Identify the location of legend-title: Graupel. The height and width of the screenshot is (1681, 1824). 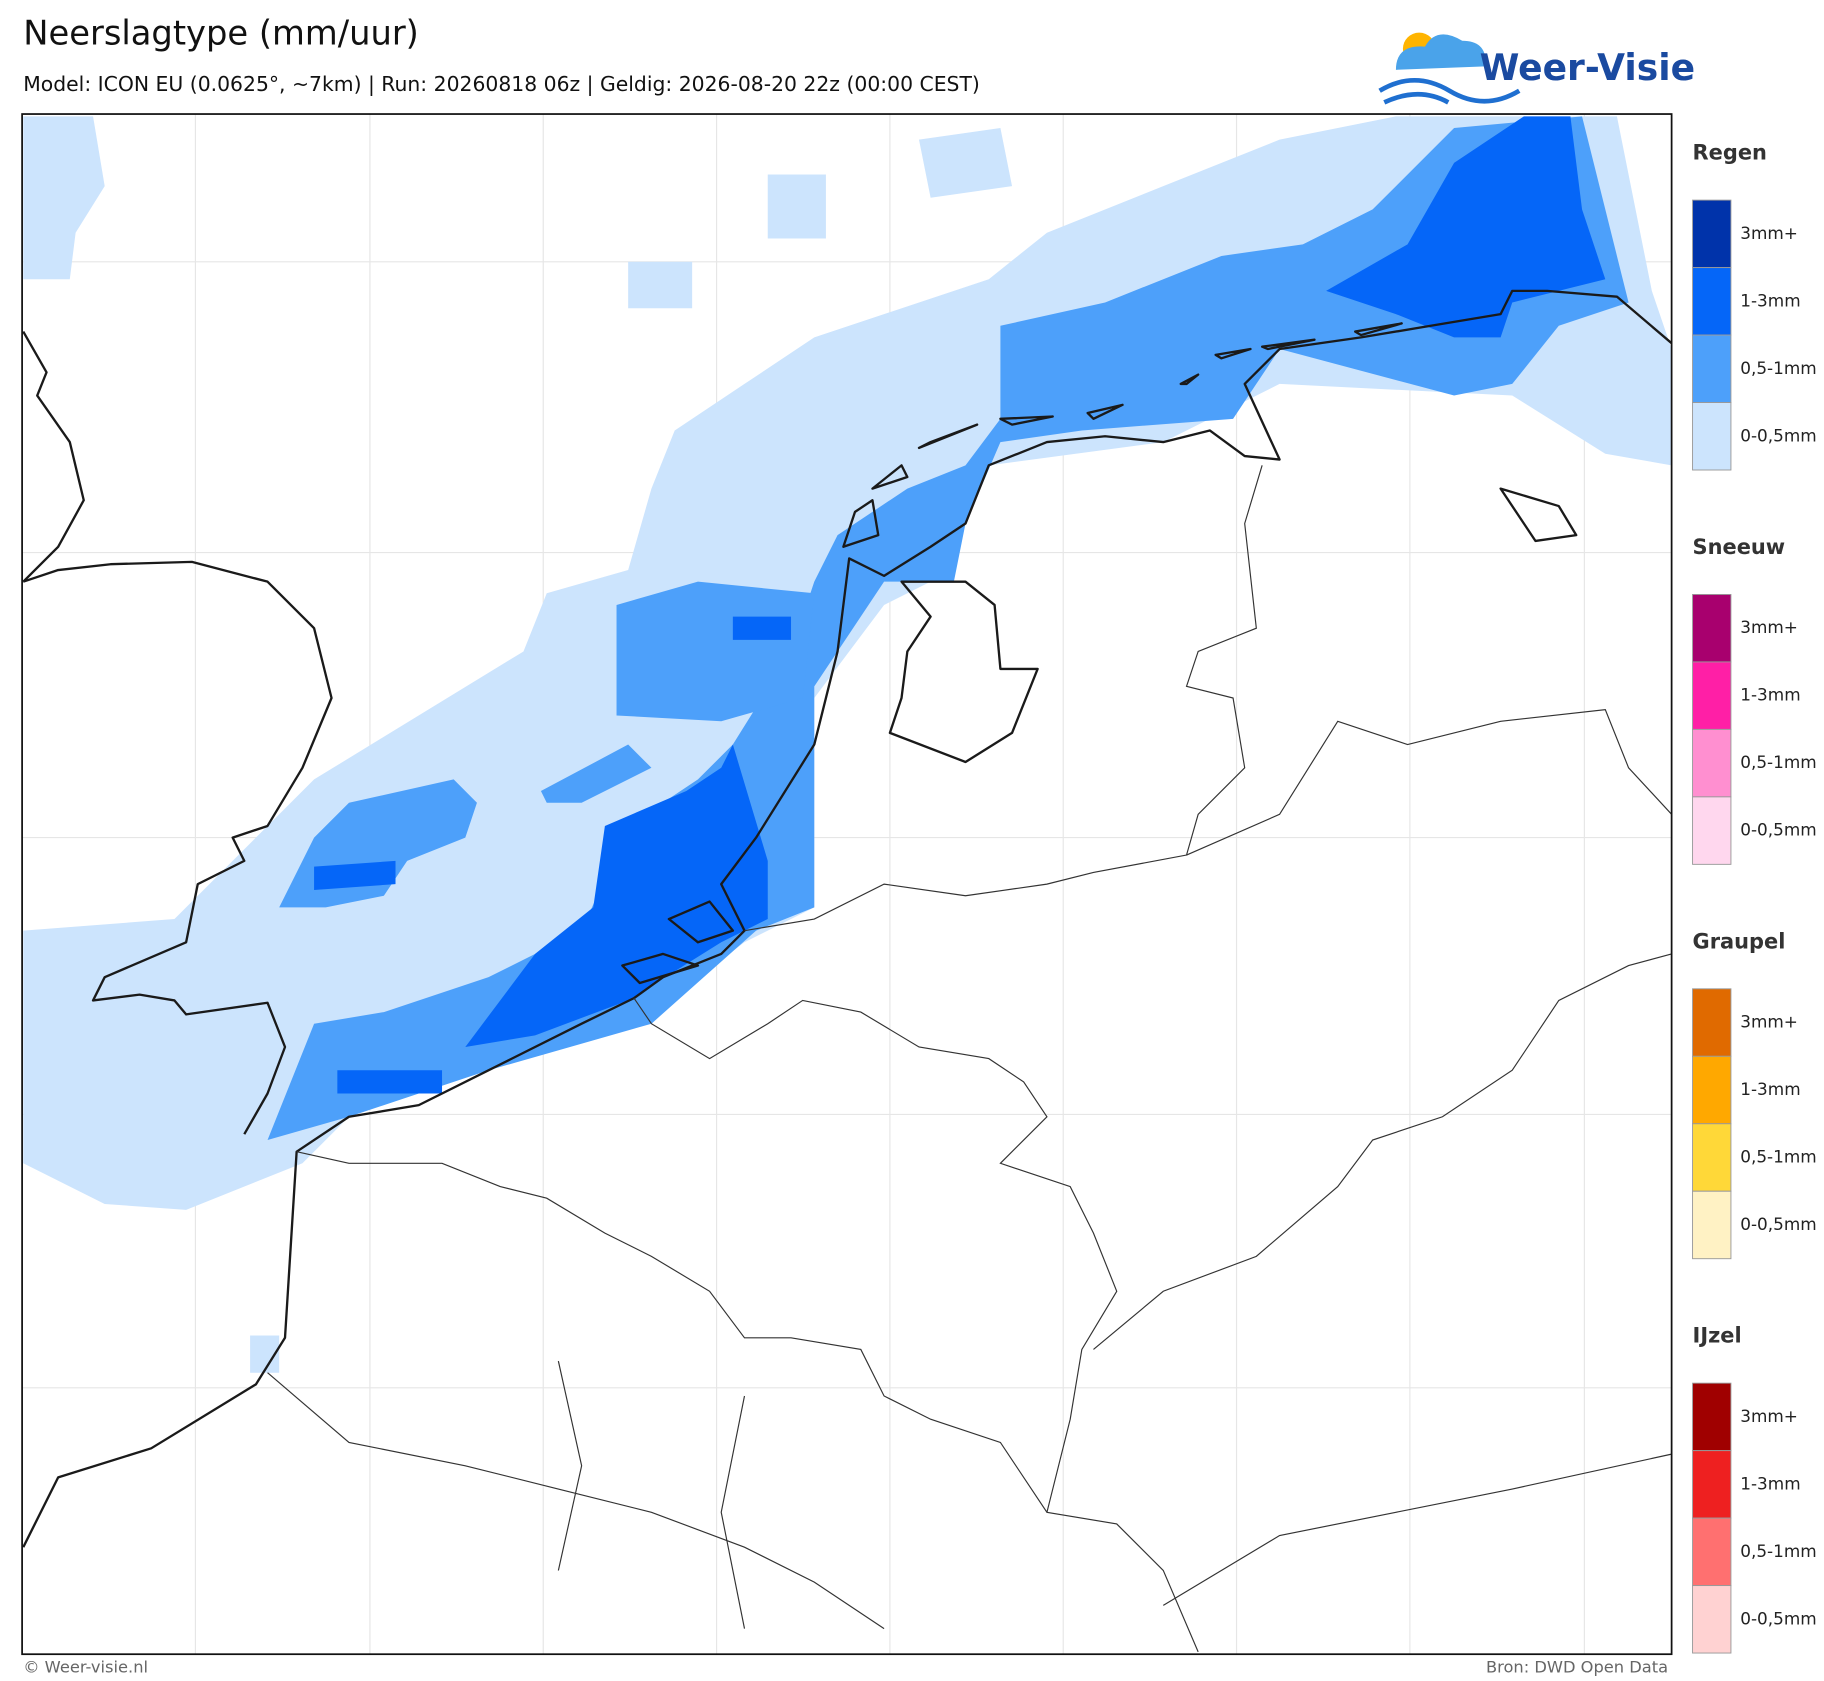
(1739, 941).